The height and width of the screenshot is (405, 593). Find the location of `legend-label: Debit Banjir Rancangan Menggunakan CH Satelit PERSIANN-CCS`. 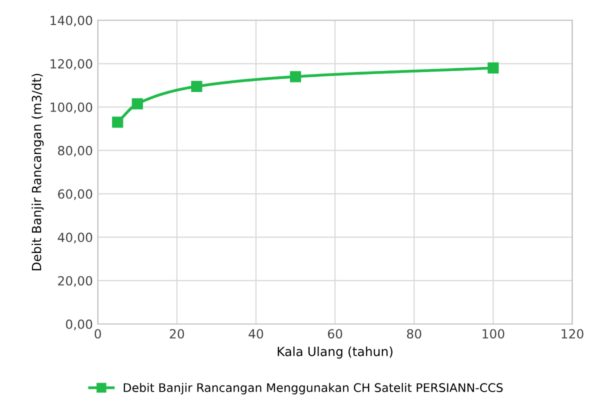

legend-label: Debit Banjir Rancangan Menggunakan CH Satelit PERSIANN-CCS is located at coordinates (313, 388).